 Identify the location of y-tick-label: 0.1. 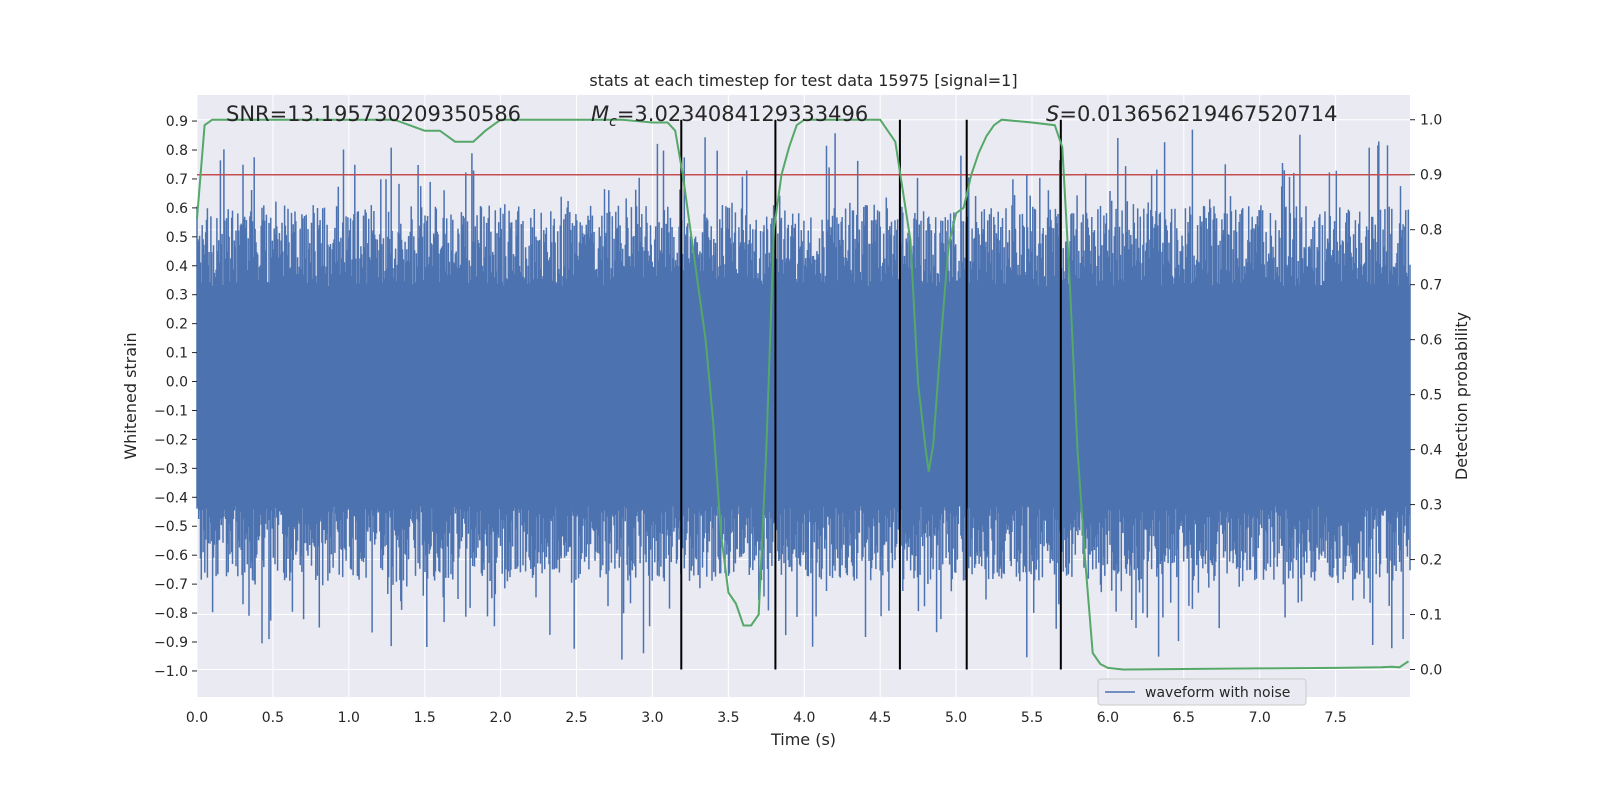
(177, 354).